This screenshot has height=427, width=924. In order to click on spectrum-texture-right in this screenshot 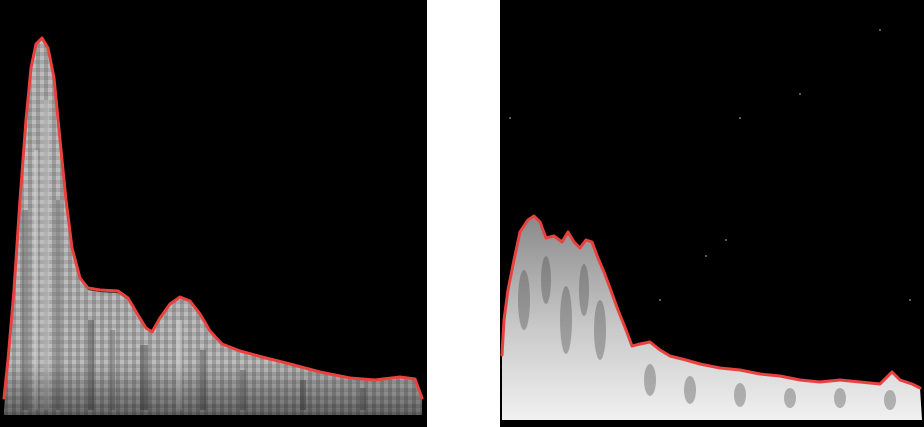, I will do `click(707, 333)`.